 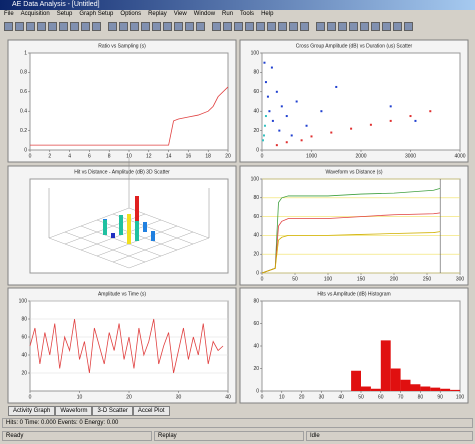 What do you see at coordinates (77, 436) in the screenshot?
I see `status-cell: Ready` at bounding box center [77, 436].